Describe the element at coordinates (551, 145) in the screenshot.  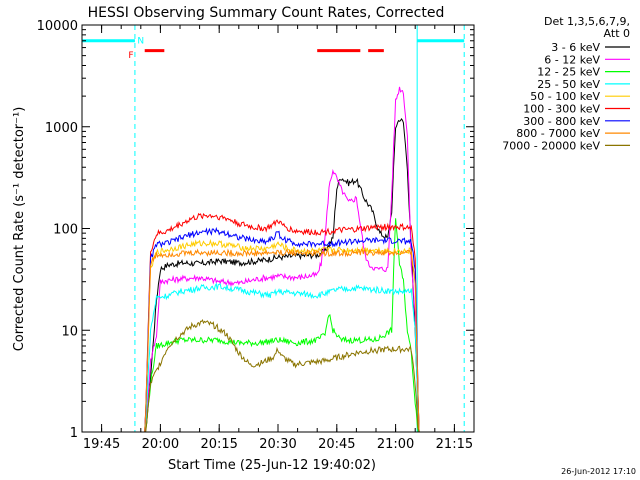
I see `legend-label-7000-20000-keV: 7000 - 20000 keV` at that location.